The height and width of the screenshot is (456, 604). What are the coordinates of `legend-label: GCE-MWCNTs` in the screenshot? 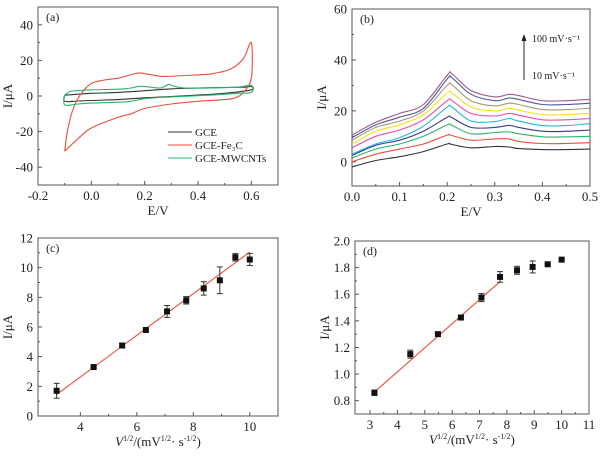 It's located at (230, 159).